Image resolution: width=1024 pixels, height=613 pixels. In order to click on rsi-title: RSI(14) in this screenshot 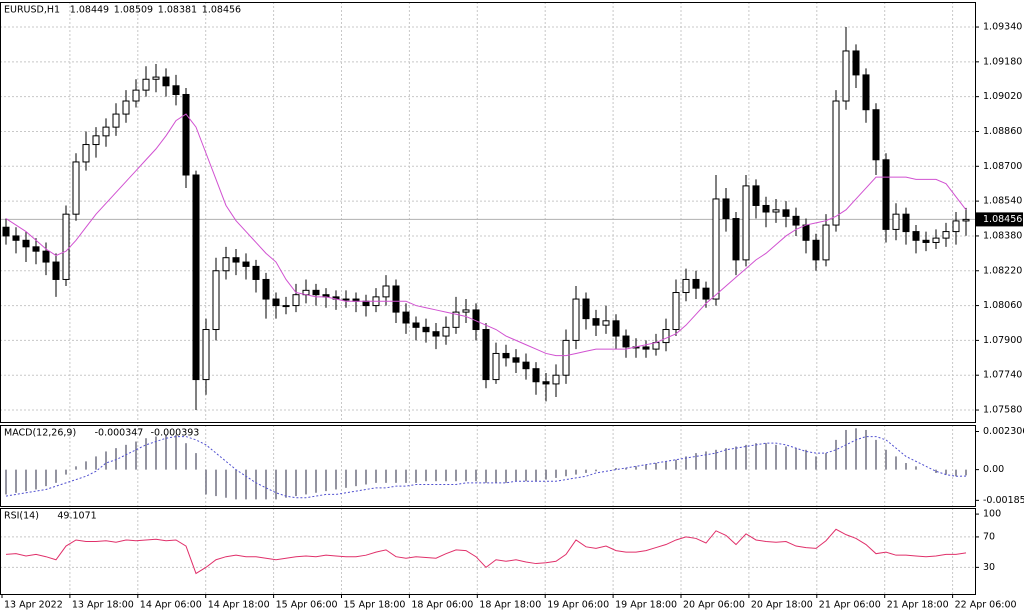, I will do `click(21, 516)`.